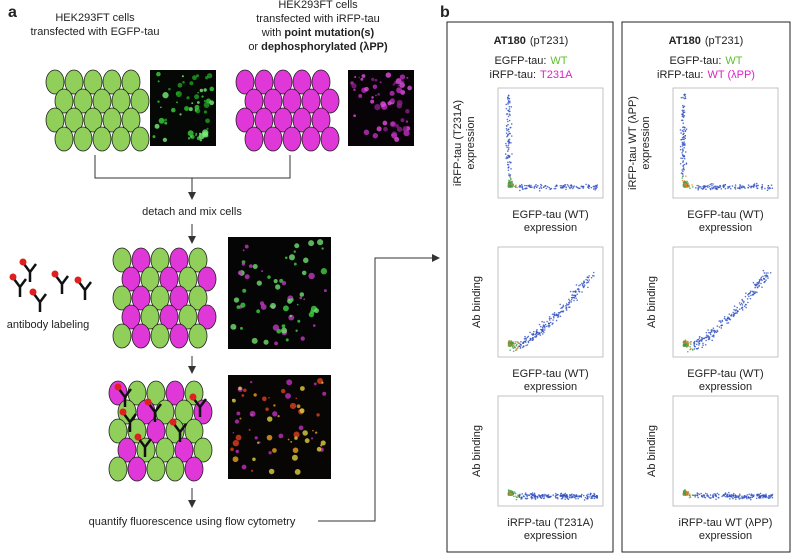  Describe the element at coordinates (12, 12) in the screenshot. I see `panel-label: a` at that location.